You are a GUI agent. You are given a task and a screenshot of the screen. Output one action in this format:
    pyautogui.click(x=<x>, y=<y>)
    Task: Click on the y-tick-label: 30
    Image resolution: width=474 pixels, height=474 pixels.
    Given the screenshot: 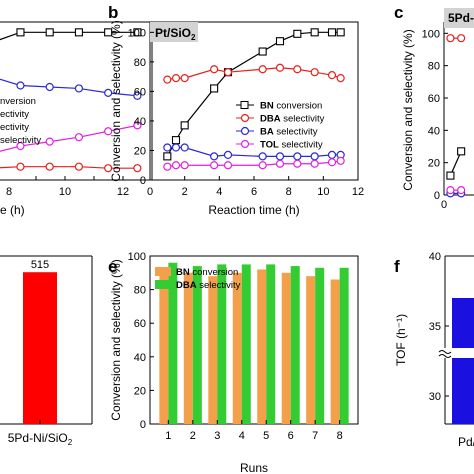 What is the action you would take?
    pyautogui.click(x=435, y=397)
    